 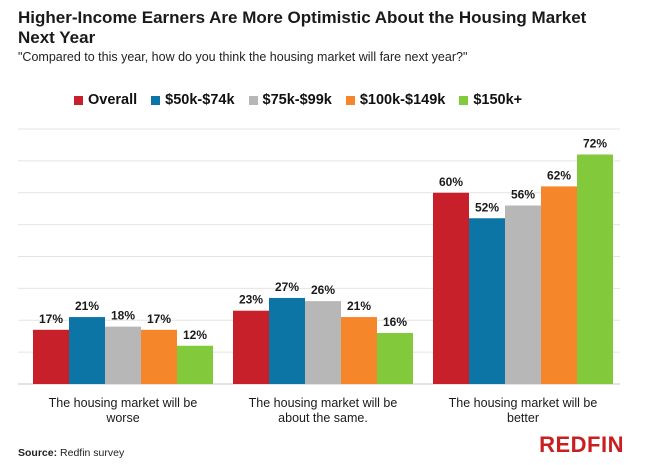 I want to click on data-label: 26%, so click(x=323, y=290).